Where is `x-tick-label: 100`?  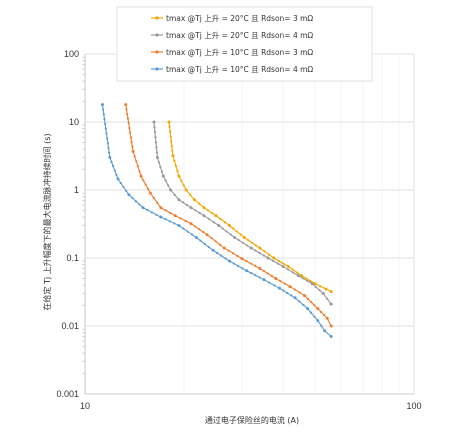 x-tick-label: 100 is located at coordinates (413, 406).